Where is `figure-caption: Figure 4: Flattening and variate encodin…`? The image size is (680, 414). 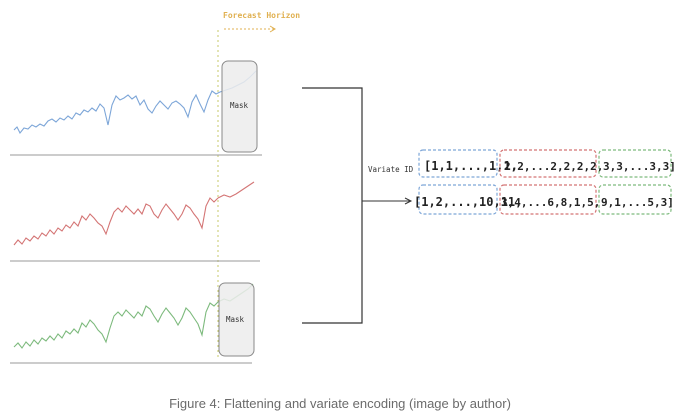
figure-caption: Figure 4: Flattening and variate encodin… is located at coordinates (340, 403).